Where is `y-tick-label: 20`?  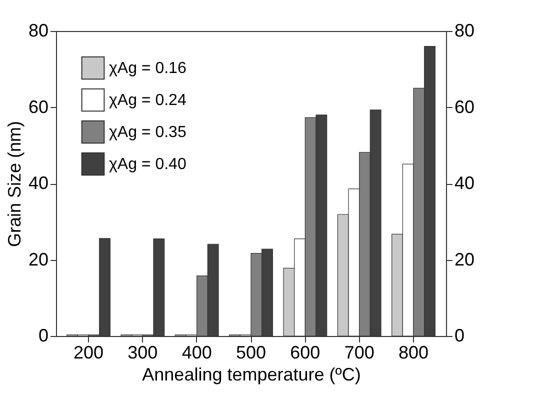
y-tick-label: 20 is located at coordinates (38, 259).